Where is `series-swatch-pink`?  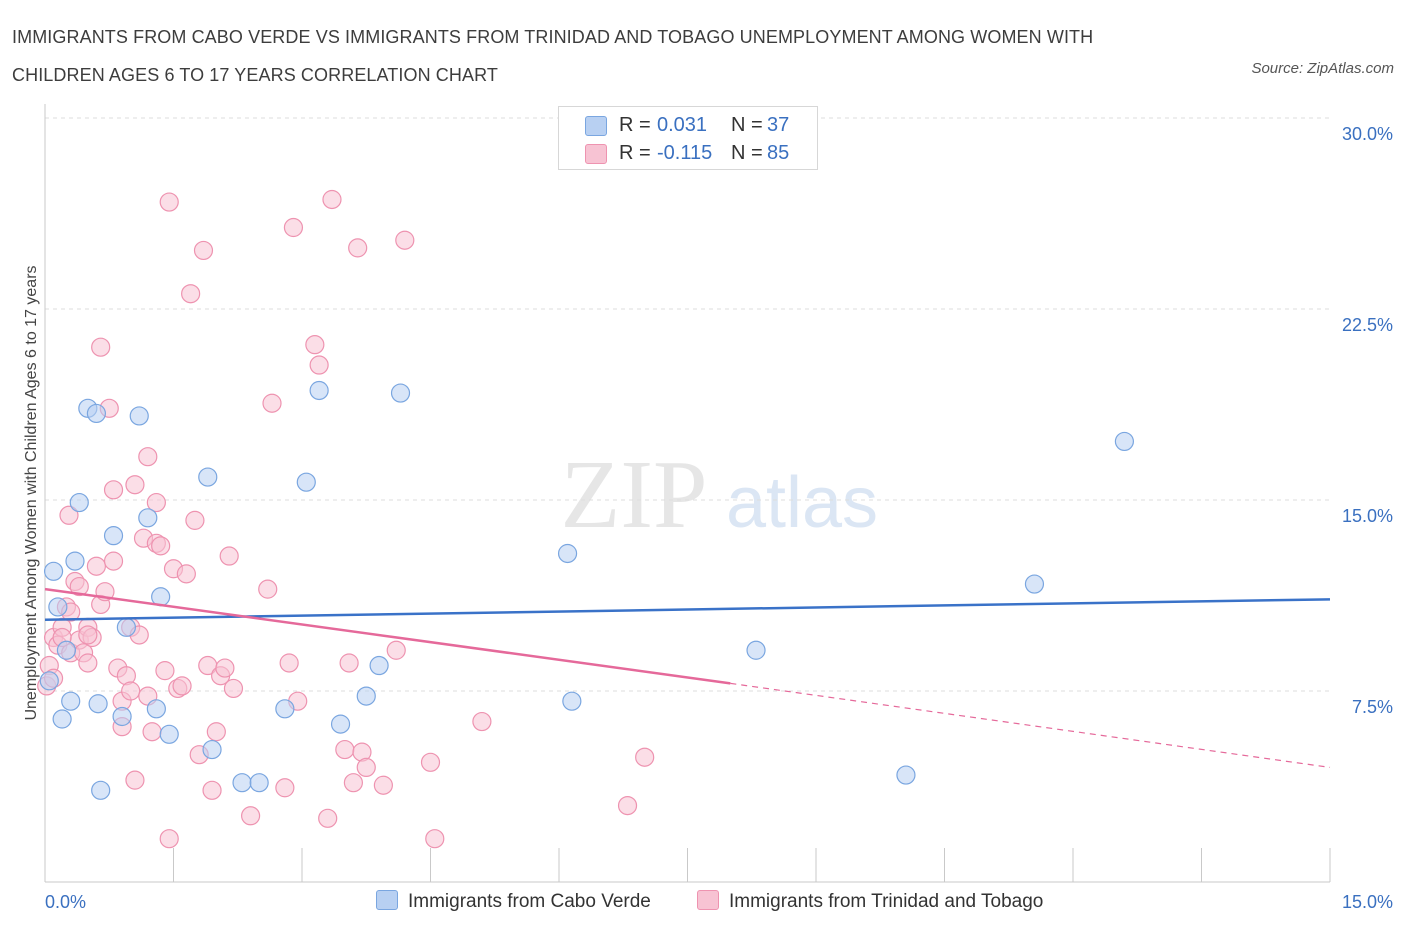
series-swatch-pink is located at coordinates (708, 900).